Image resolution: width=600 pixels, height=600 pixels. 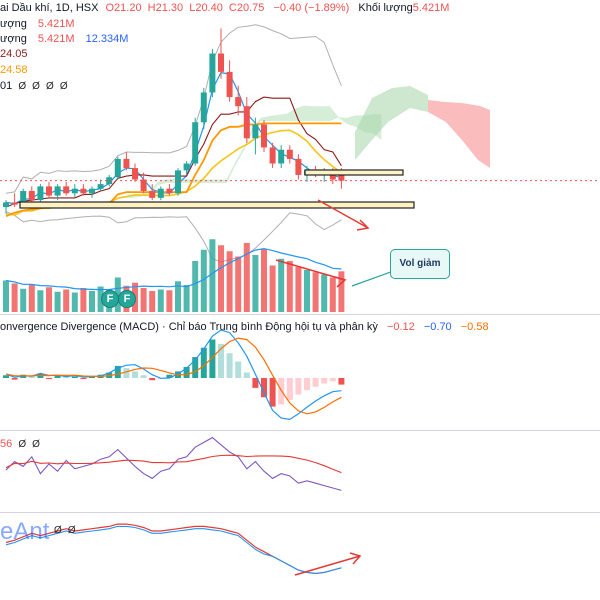 I want to click on lower-band-line, so click(x=173, y=237).